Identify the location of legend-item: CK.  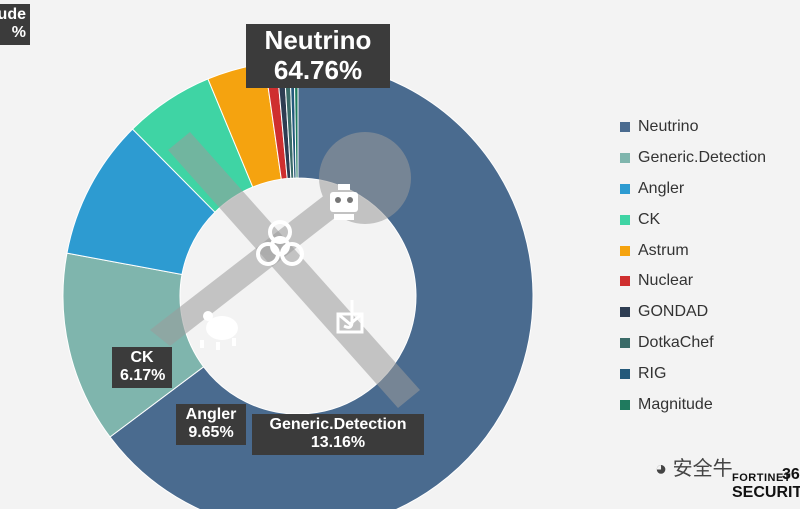
(710, 219).